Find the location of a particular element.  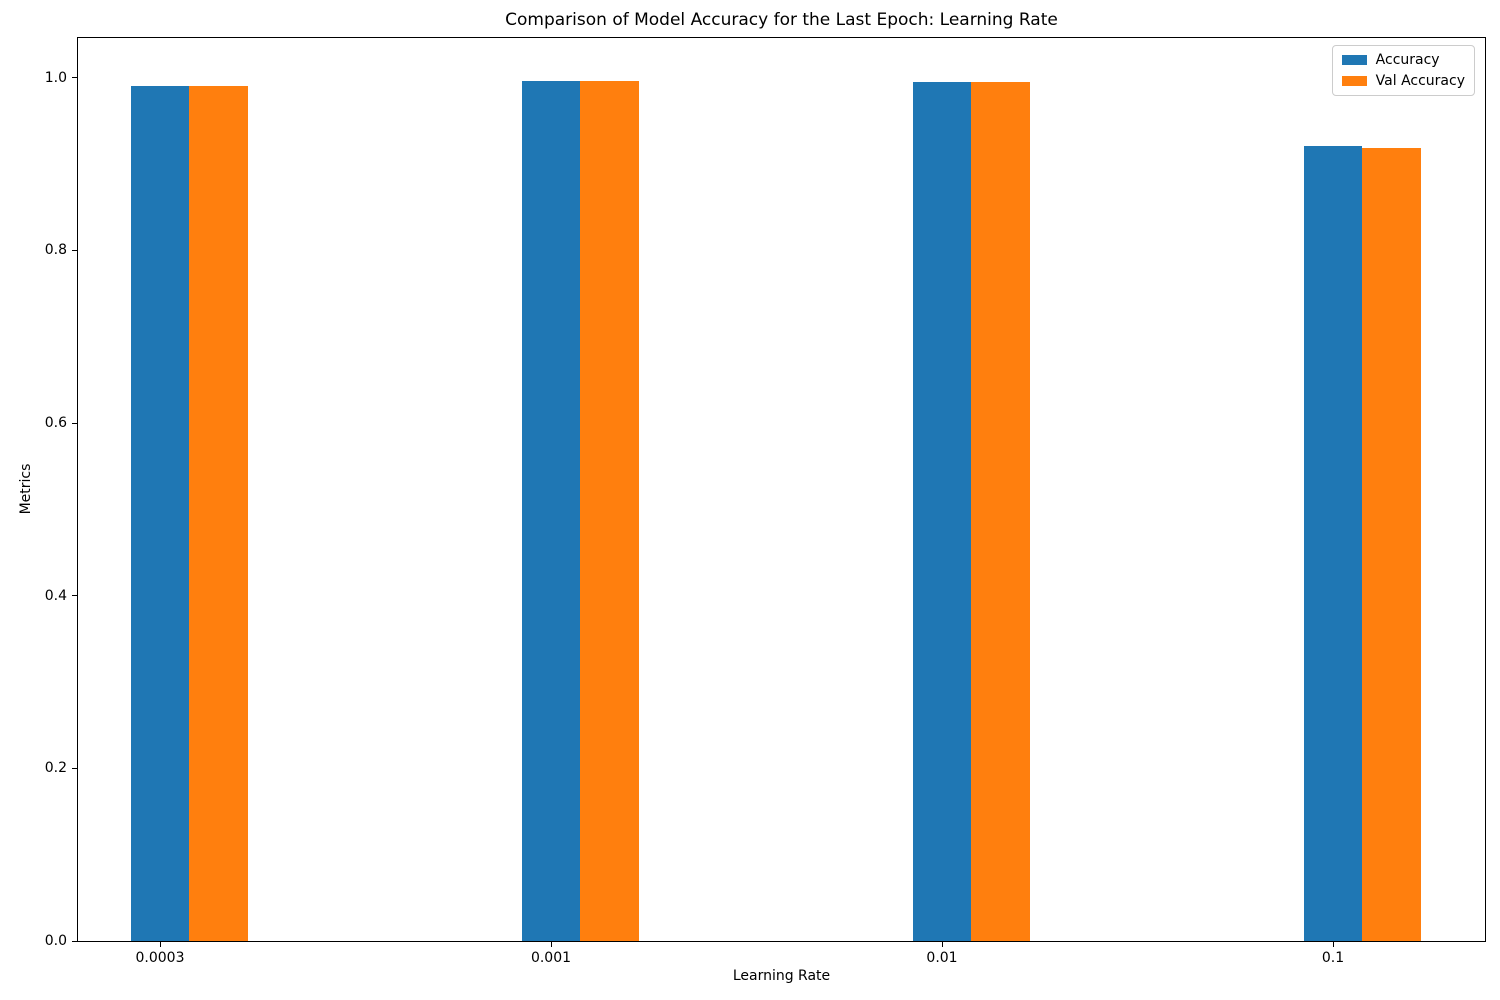

bar-accuracy-0.0003 is located at coordinates (160, 513).